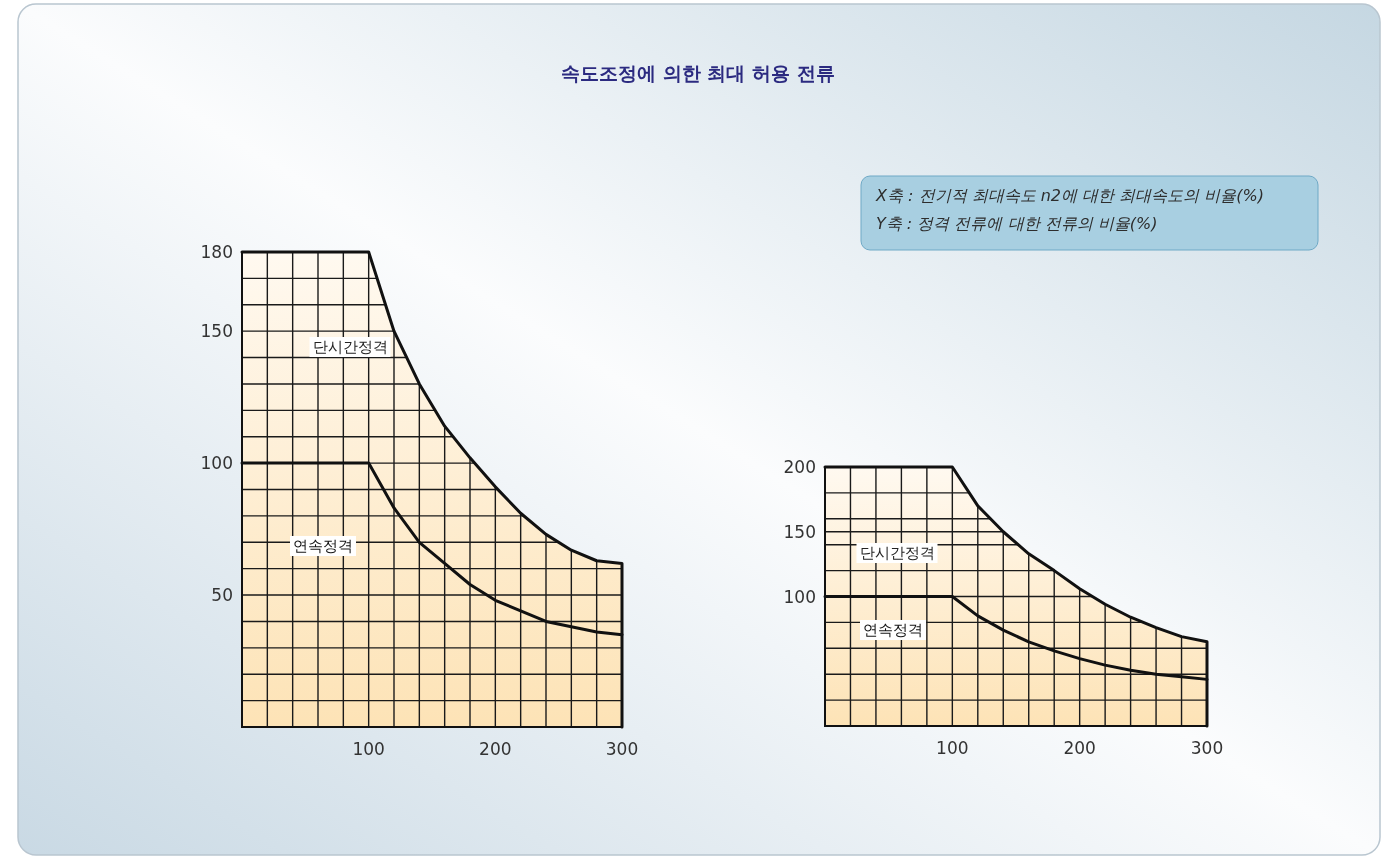  What do you see at coordinates (893, 630) in the screenshot?
I see `series-label: 연속정격` at bounding box center [893, 630].